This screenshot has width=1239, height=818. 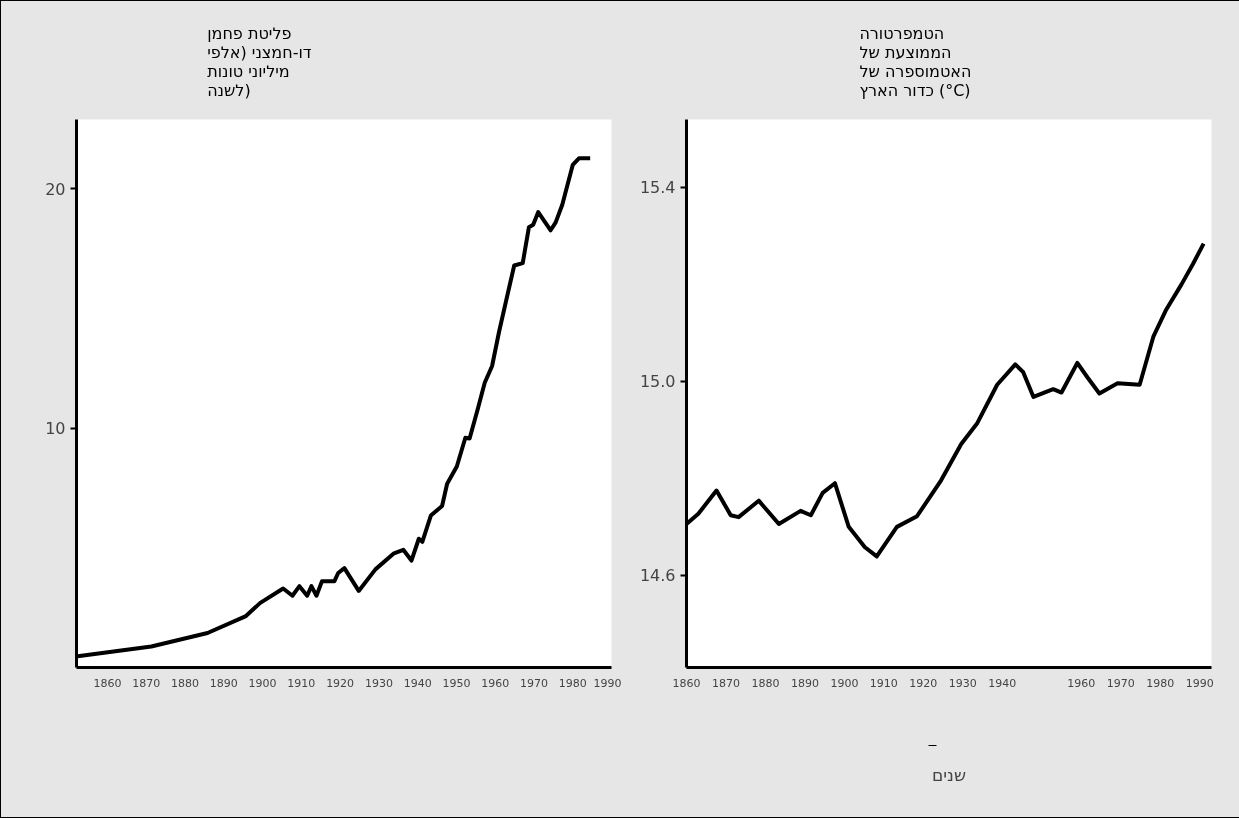 I want to click on y-axis-title: הטמפרטורה הממוצעת של האטמוספרה של כדור הארץ (°C), so click(x=915, y=61).